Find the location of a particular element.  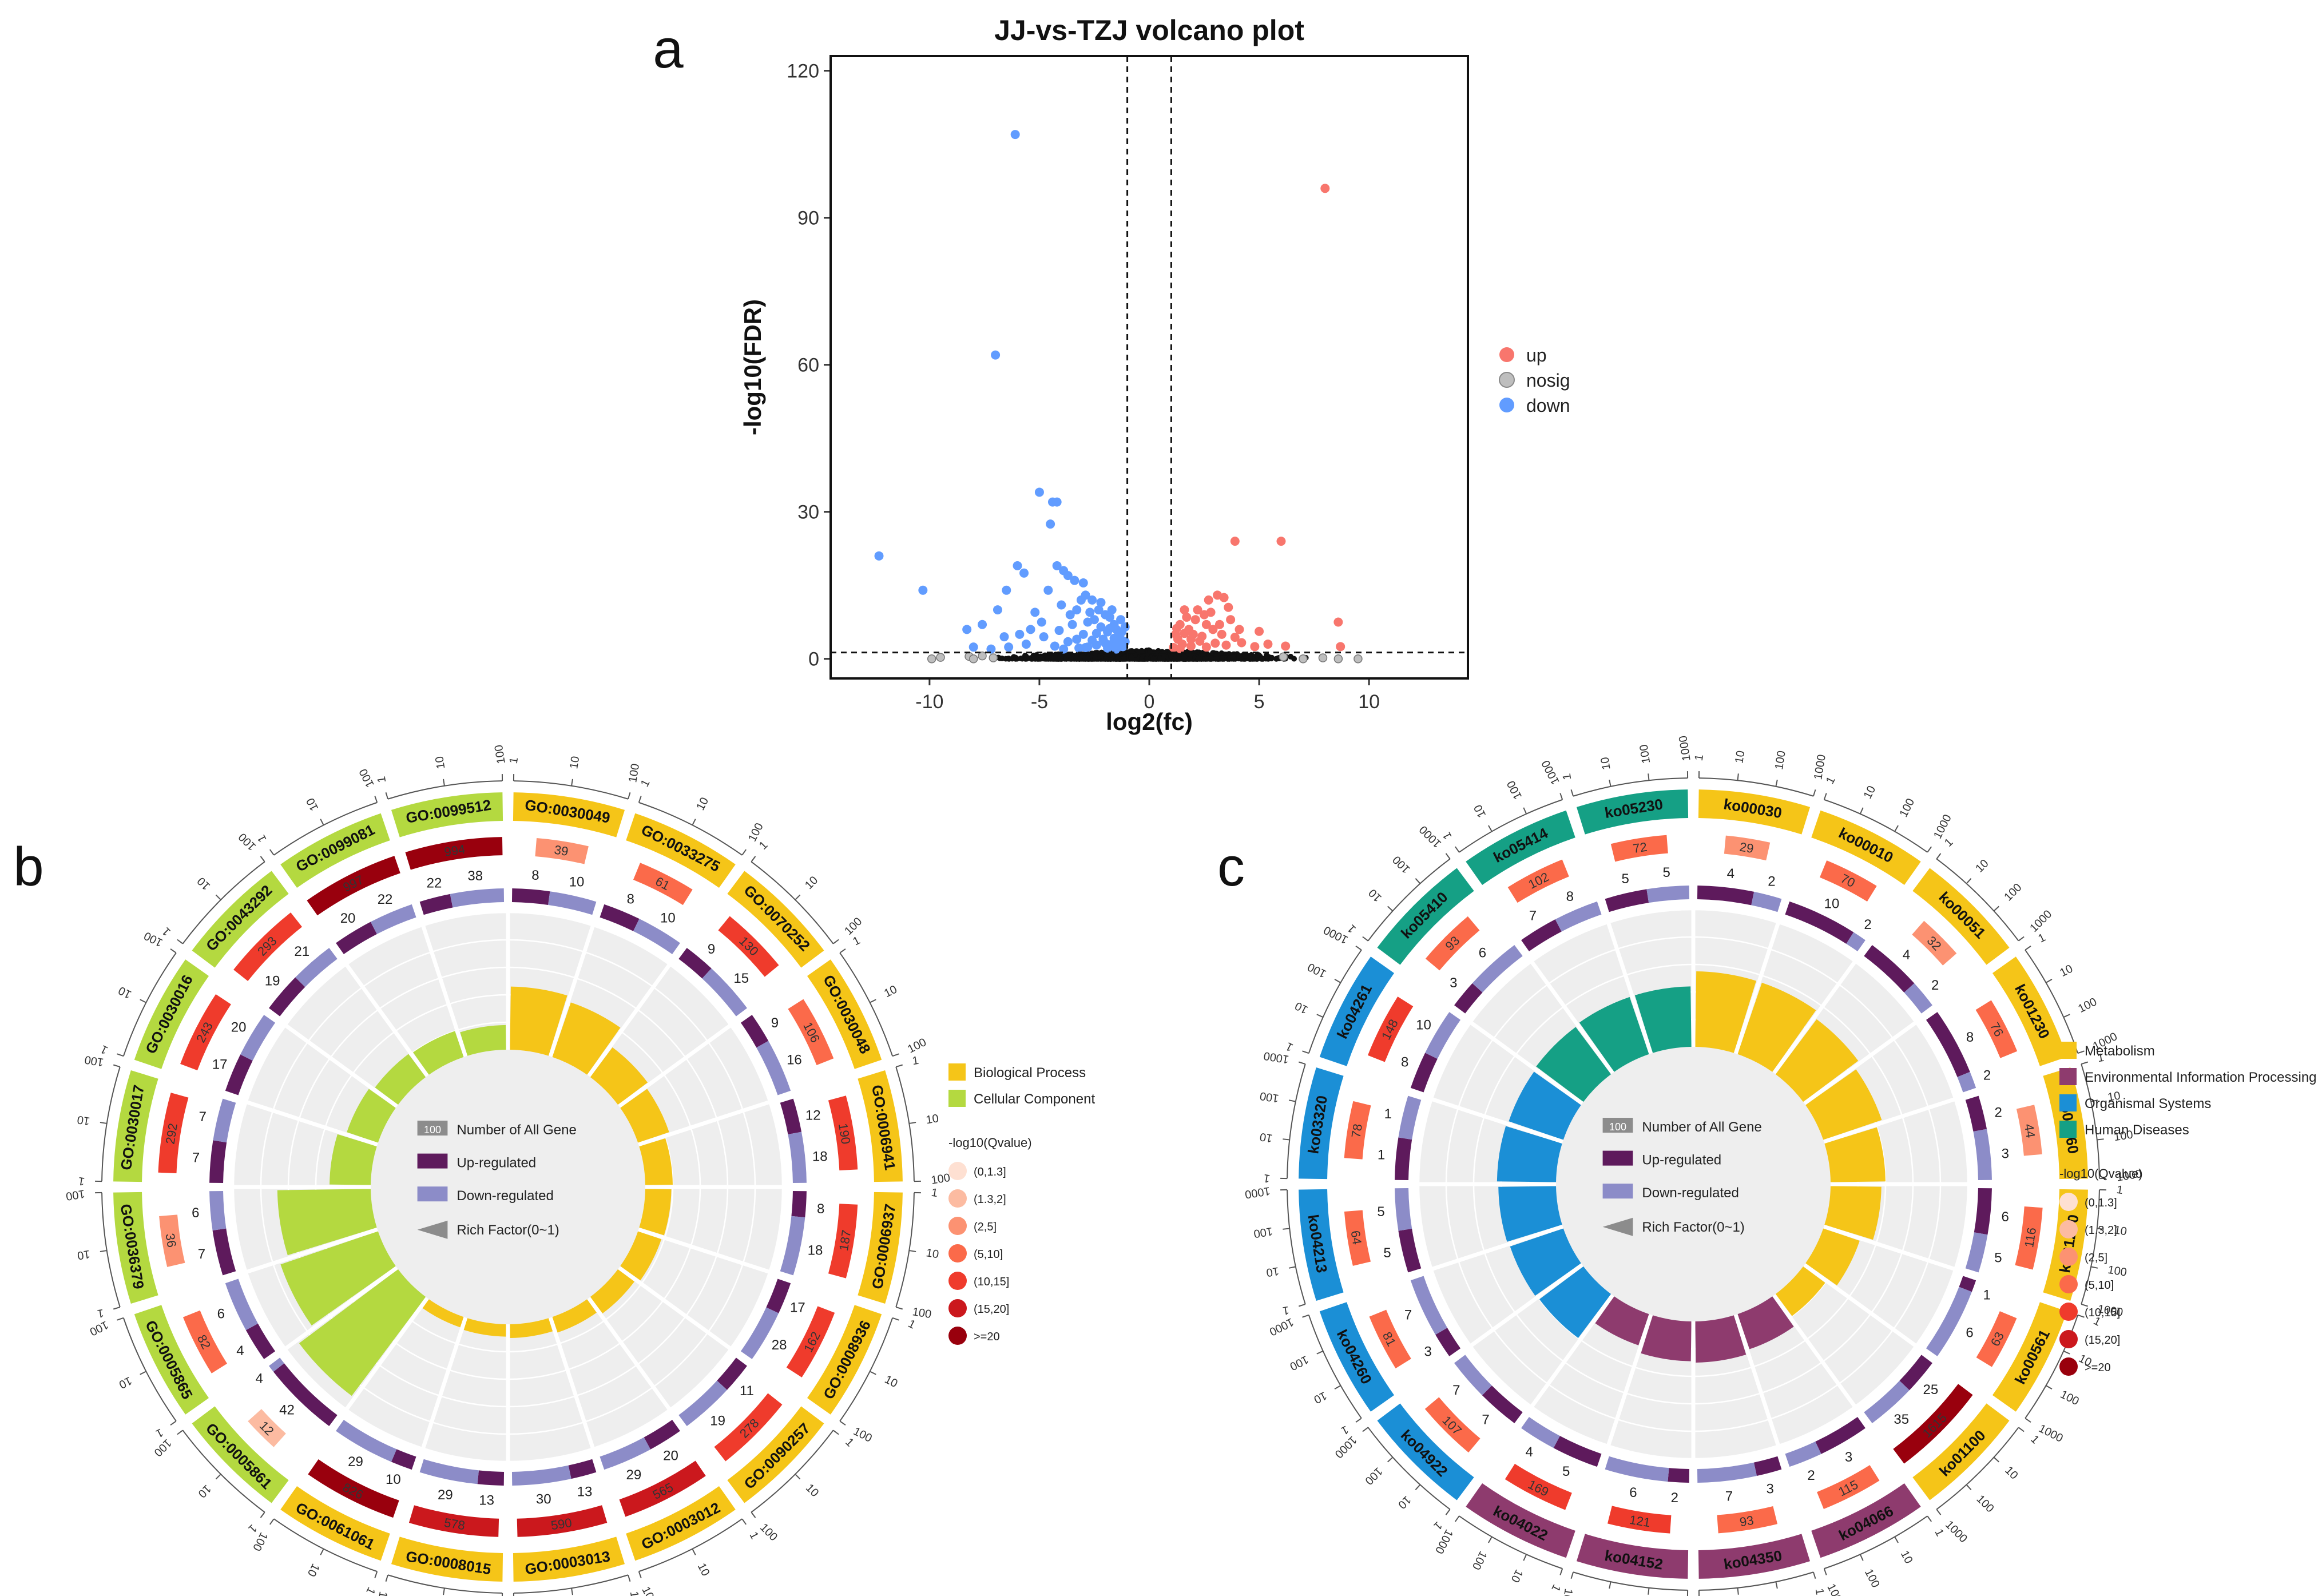

gene-number-label: 292 is located at coordinates (171, 1133).